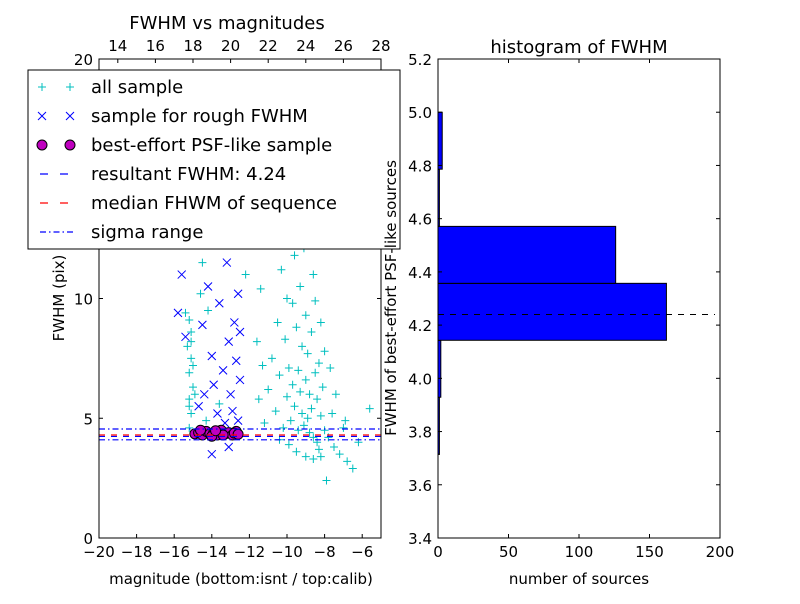  I want to click on x-tick-label: −10, so click(287, 552).